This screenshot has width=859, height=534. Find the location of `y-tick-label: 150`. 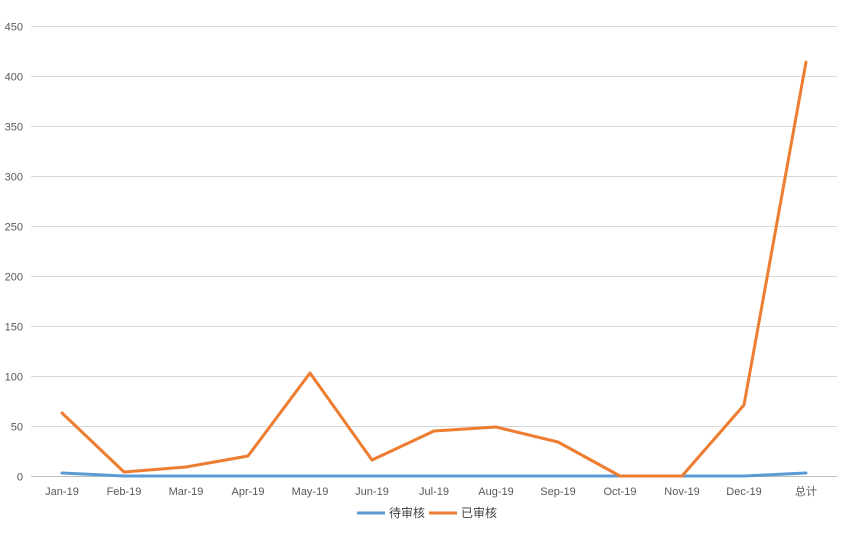

y-tick-label: 150 is located at coordinates (14, 328).